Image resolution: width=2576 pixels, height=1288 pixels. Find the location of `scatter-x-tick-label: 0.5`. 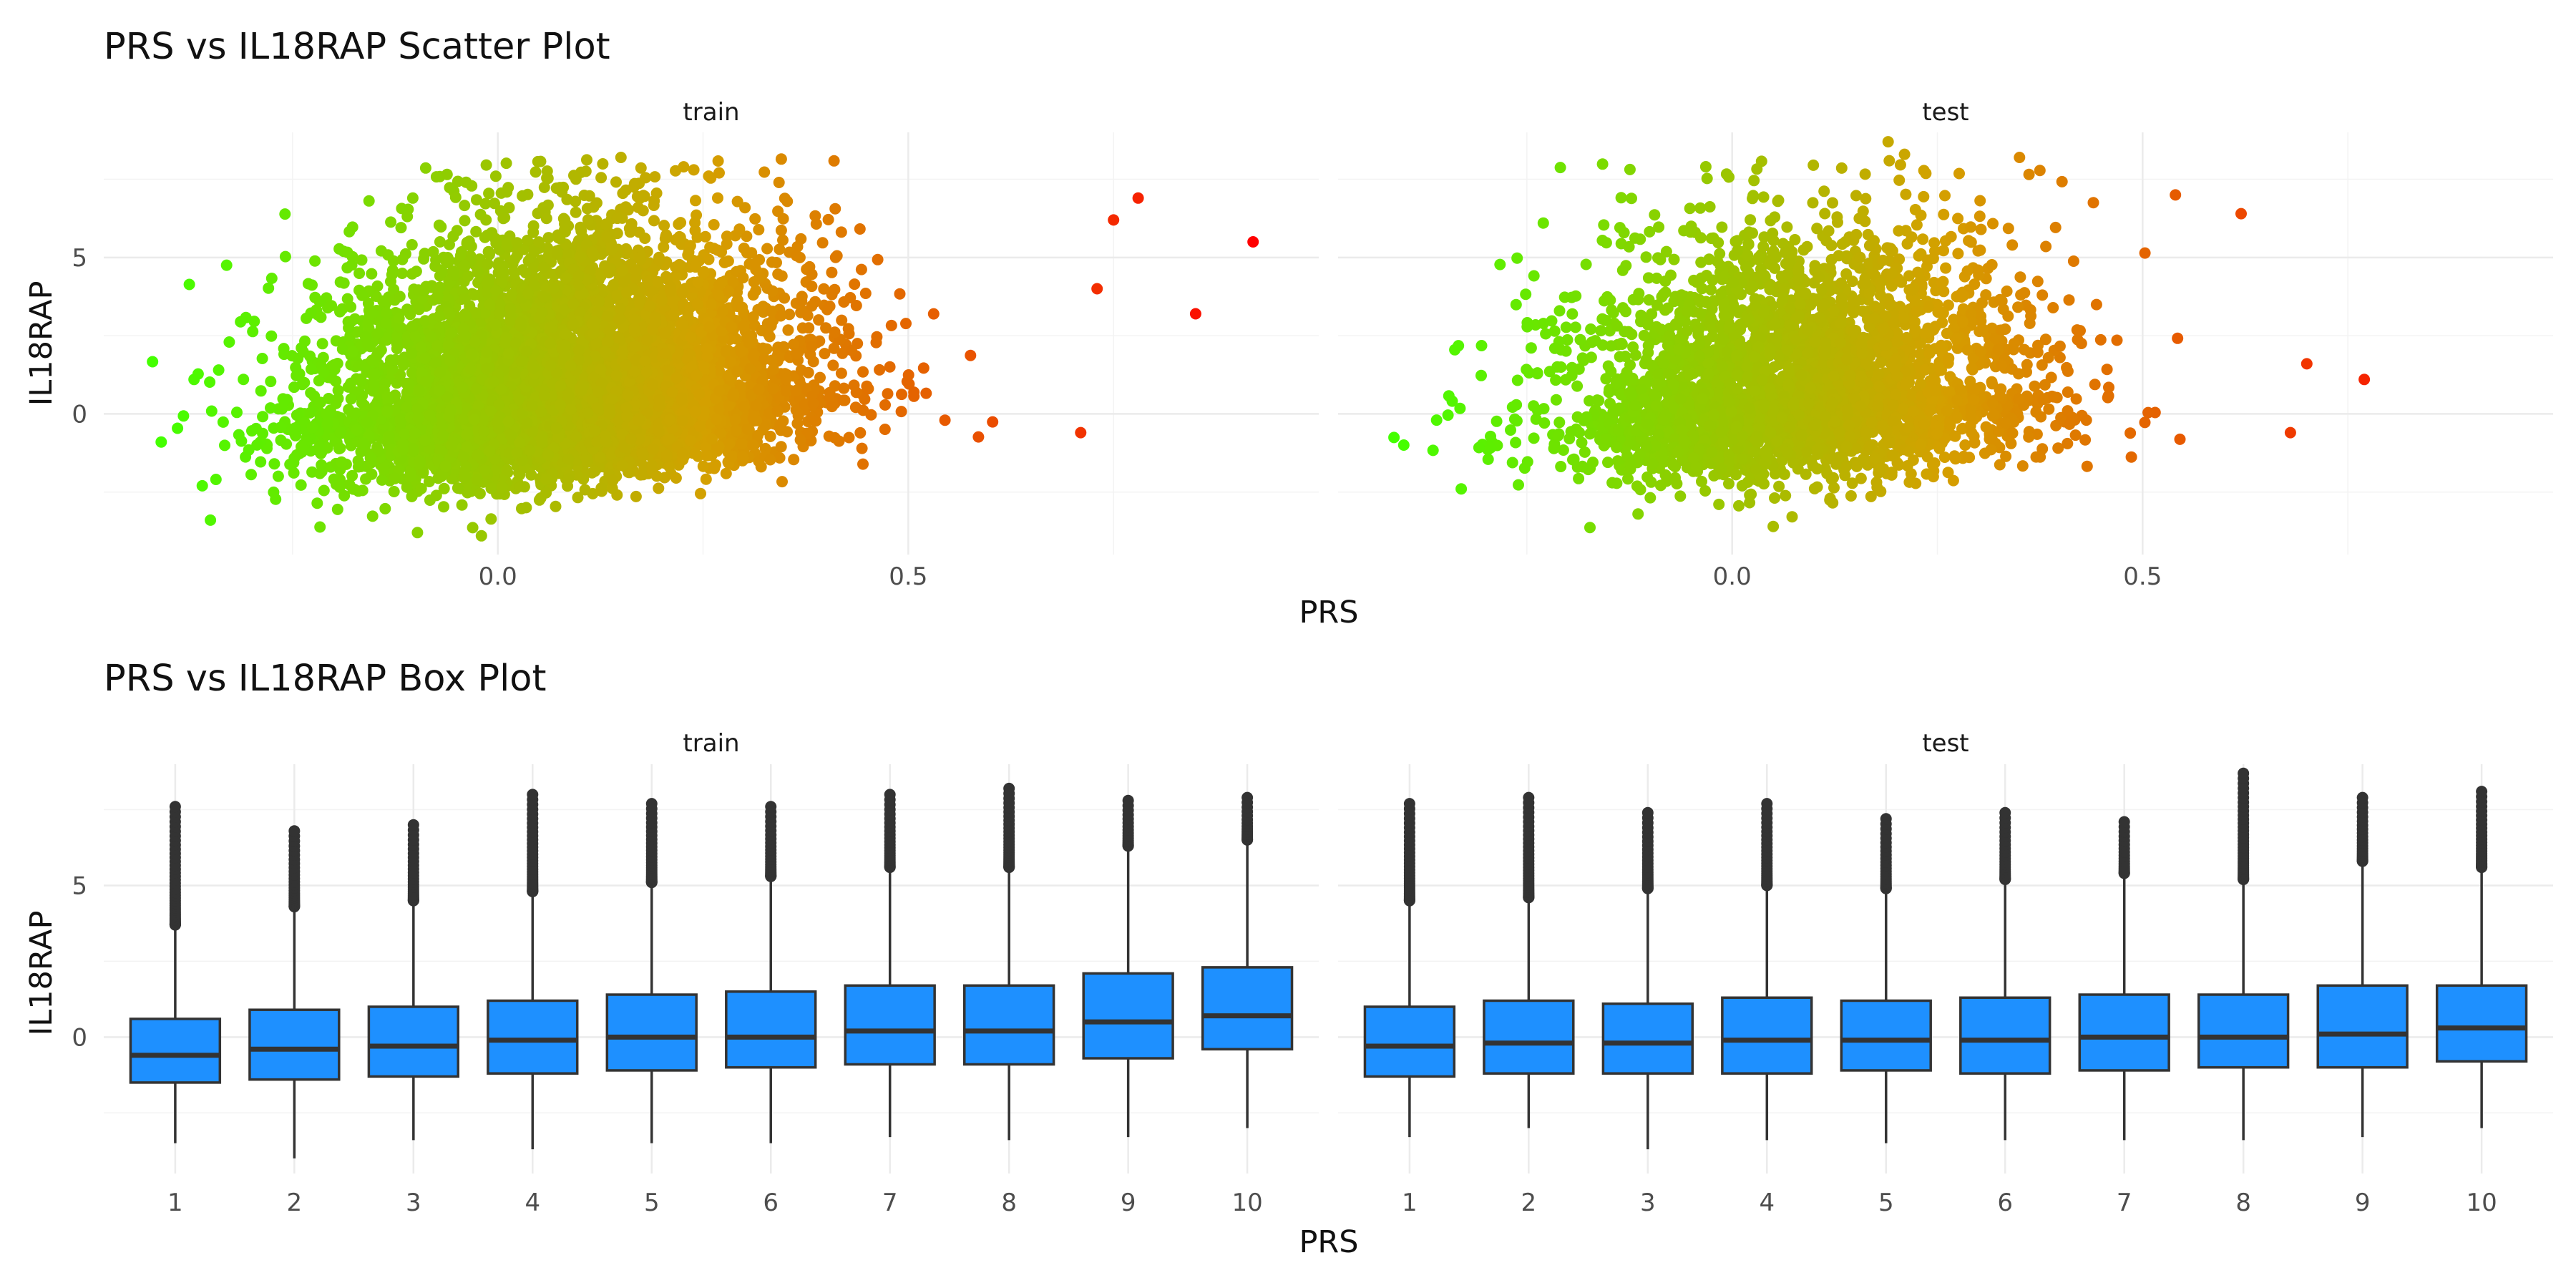

scatter-x-tick-label: 0.5 is located at coordinates (908, 576).